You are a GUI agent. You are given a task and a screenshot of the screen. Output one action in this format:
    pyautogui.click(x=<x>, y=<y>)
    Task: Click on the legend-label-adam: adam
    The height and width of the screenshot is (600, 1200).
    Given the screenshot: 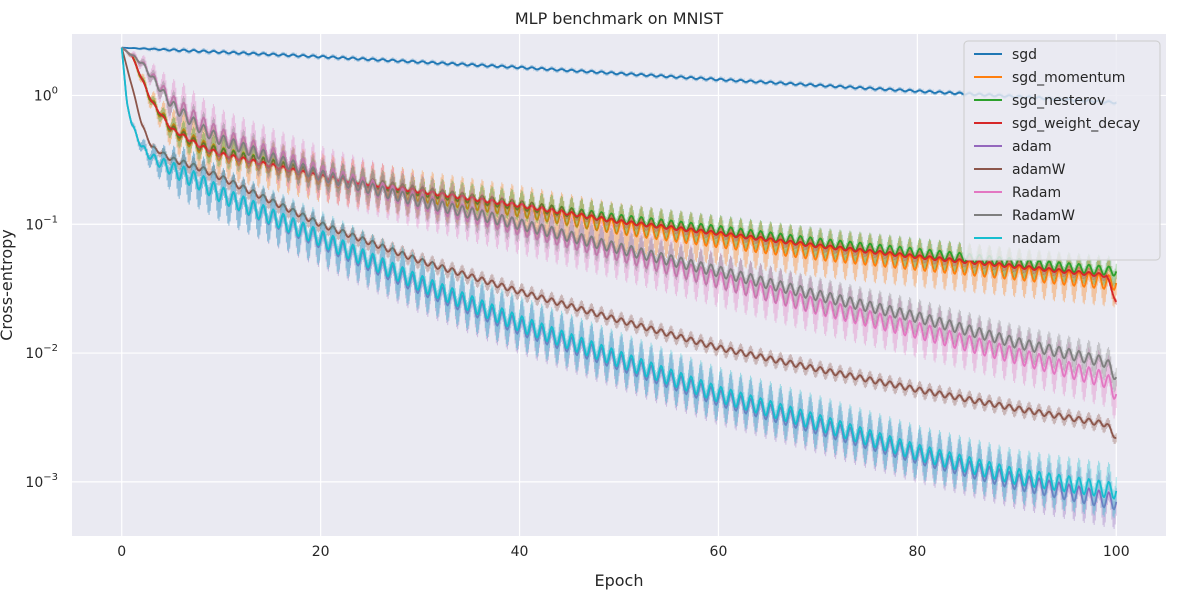 What is the action you would take?
    pyautogui.click(x=1032, y=147)
    